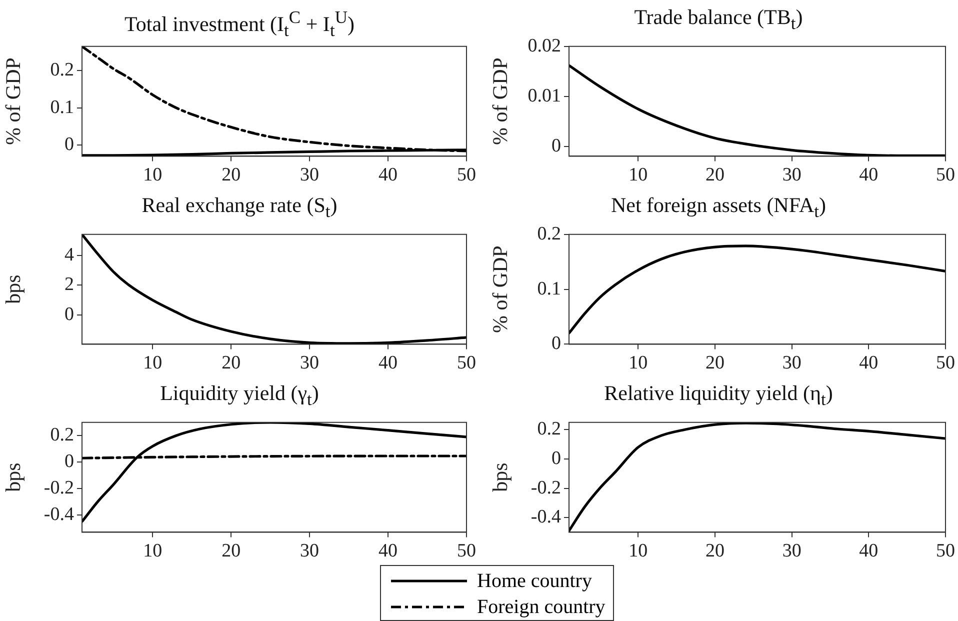 The width and height of the screenshot is (958, 621). Describe the element at coordinates (544, 96) in the screenshot. I see `y-tick-label: 0.01` at that location.